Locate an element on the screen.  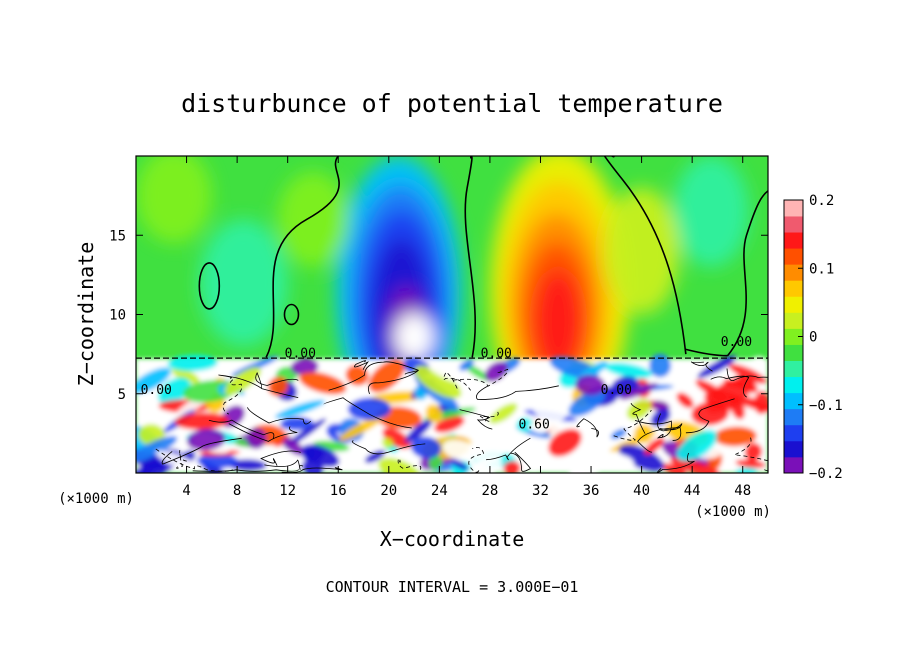
colorbar-tick-label: 0 is located at coordinates (813, 338).